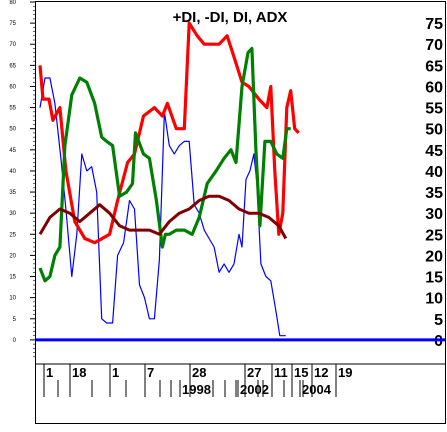  I want to click on left-tick-label: 75, so click(12, 24).